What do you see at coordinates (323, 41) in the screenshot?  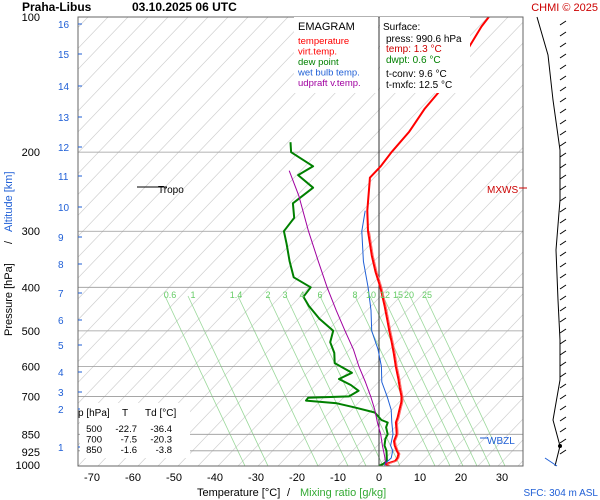 I see `legend-entry: temperature` at bounding box center [323, 41].